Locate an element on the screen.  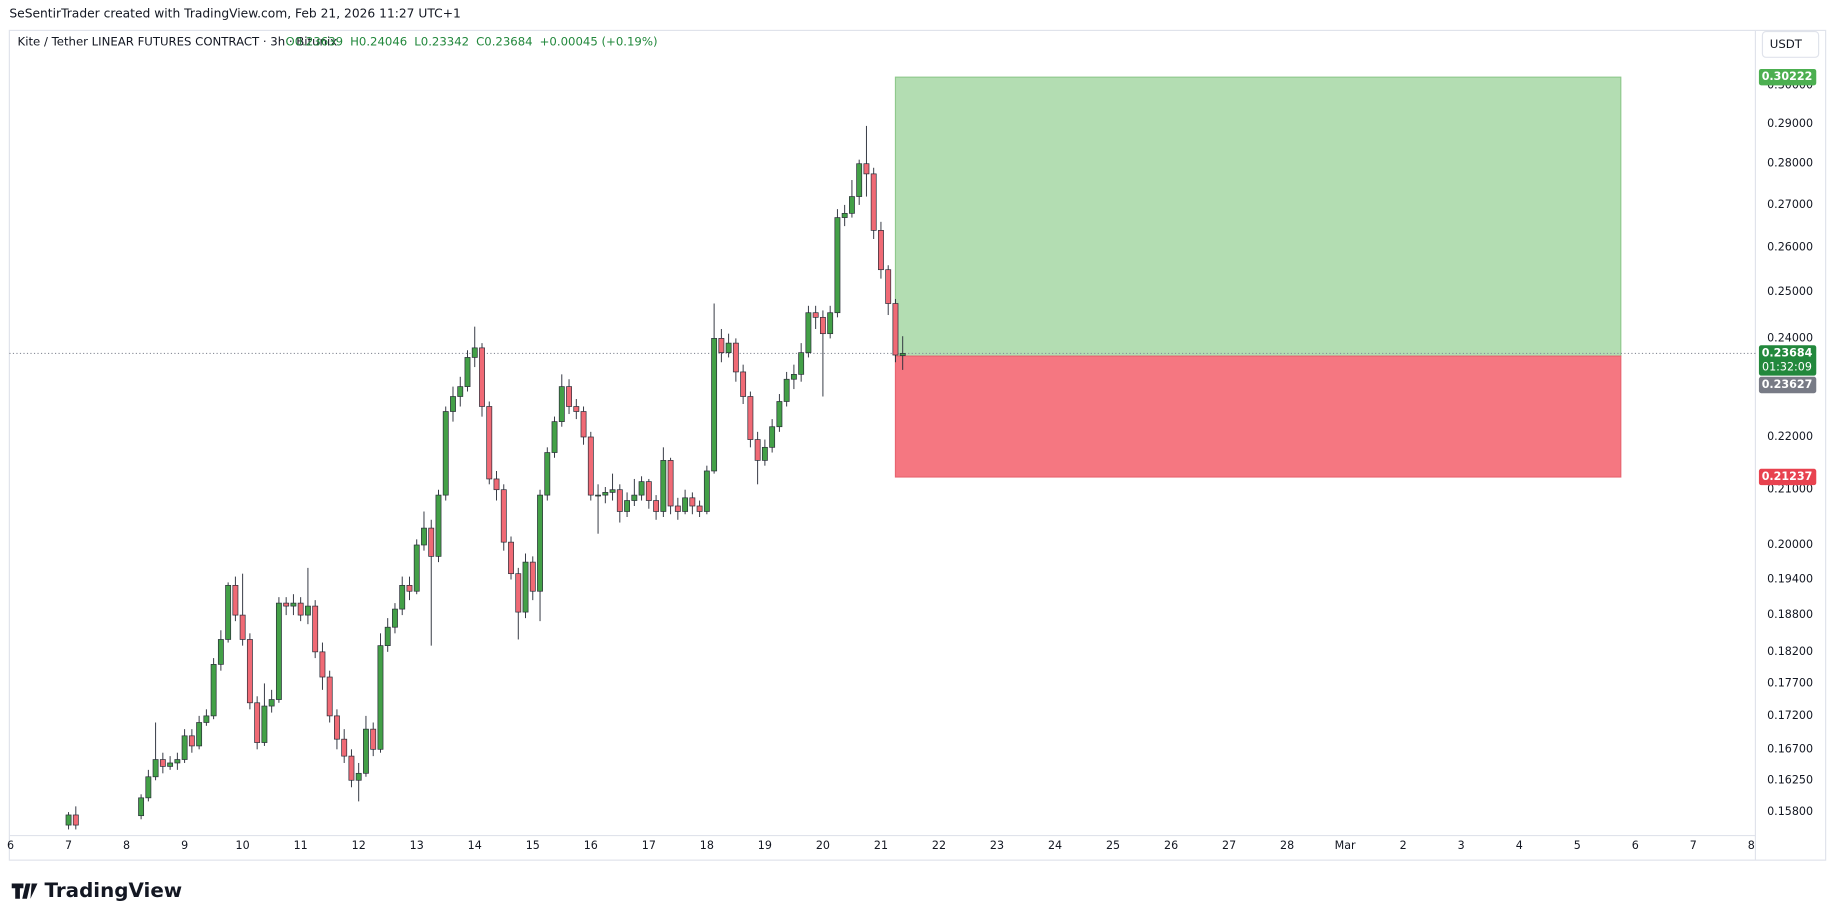
x-tick-label: 25 is located at coordinates (1113, 845).